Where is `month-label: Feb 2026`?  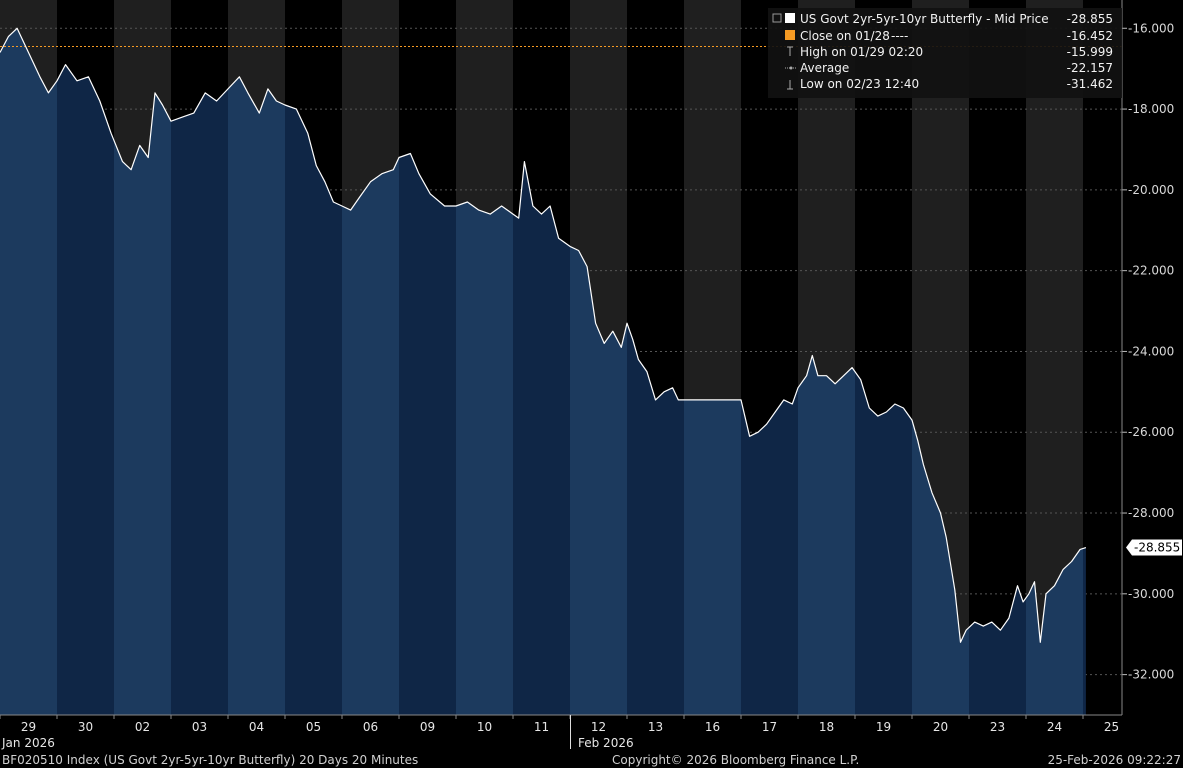
month-label: Feb 2026 is located at coordinates (606, 743).